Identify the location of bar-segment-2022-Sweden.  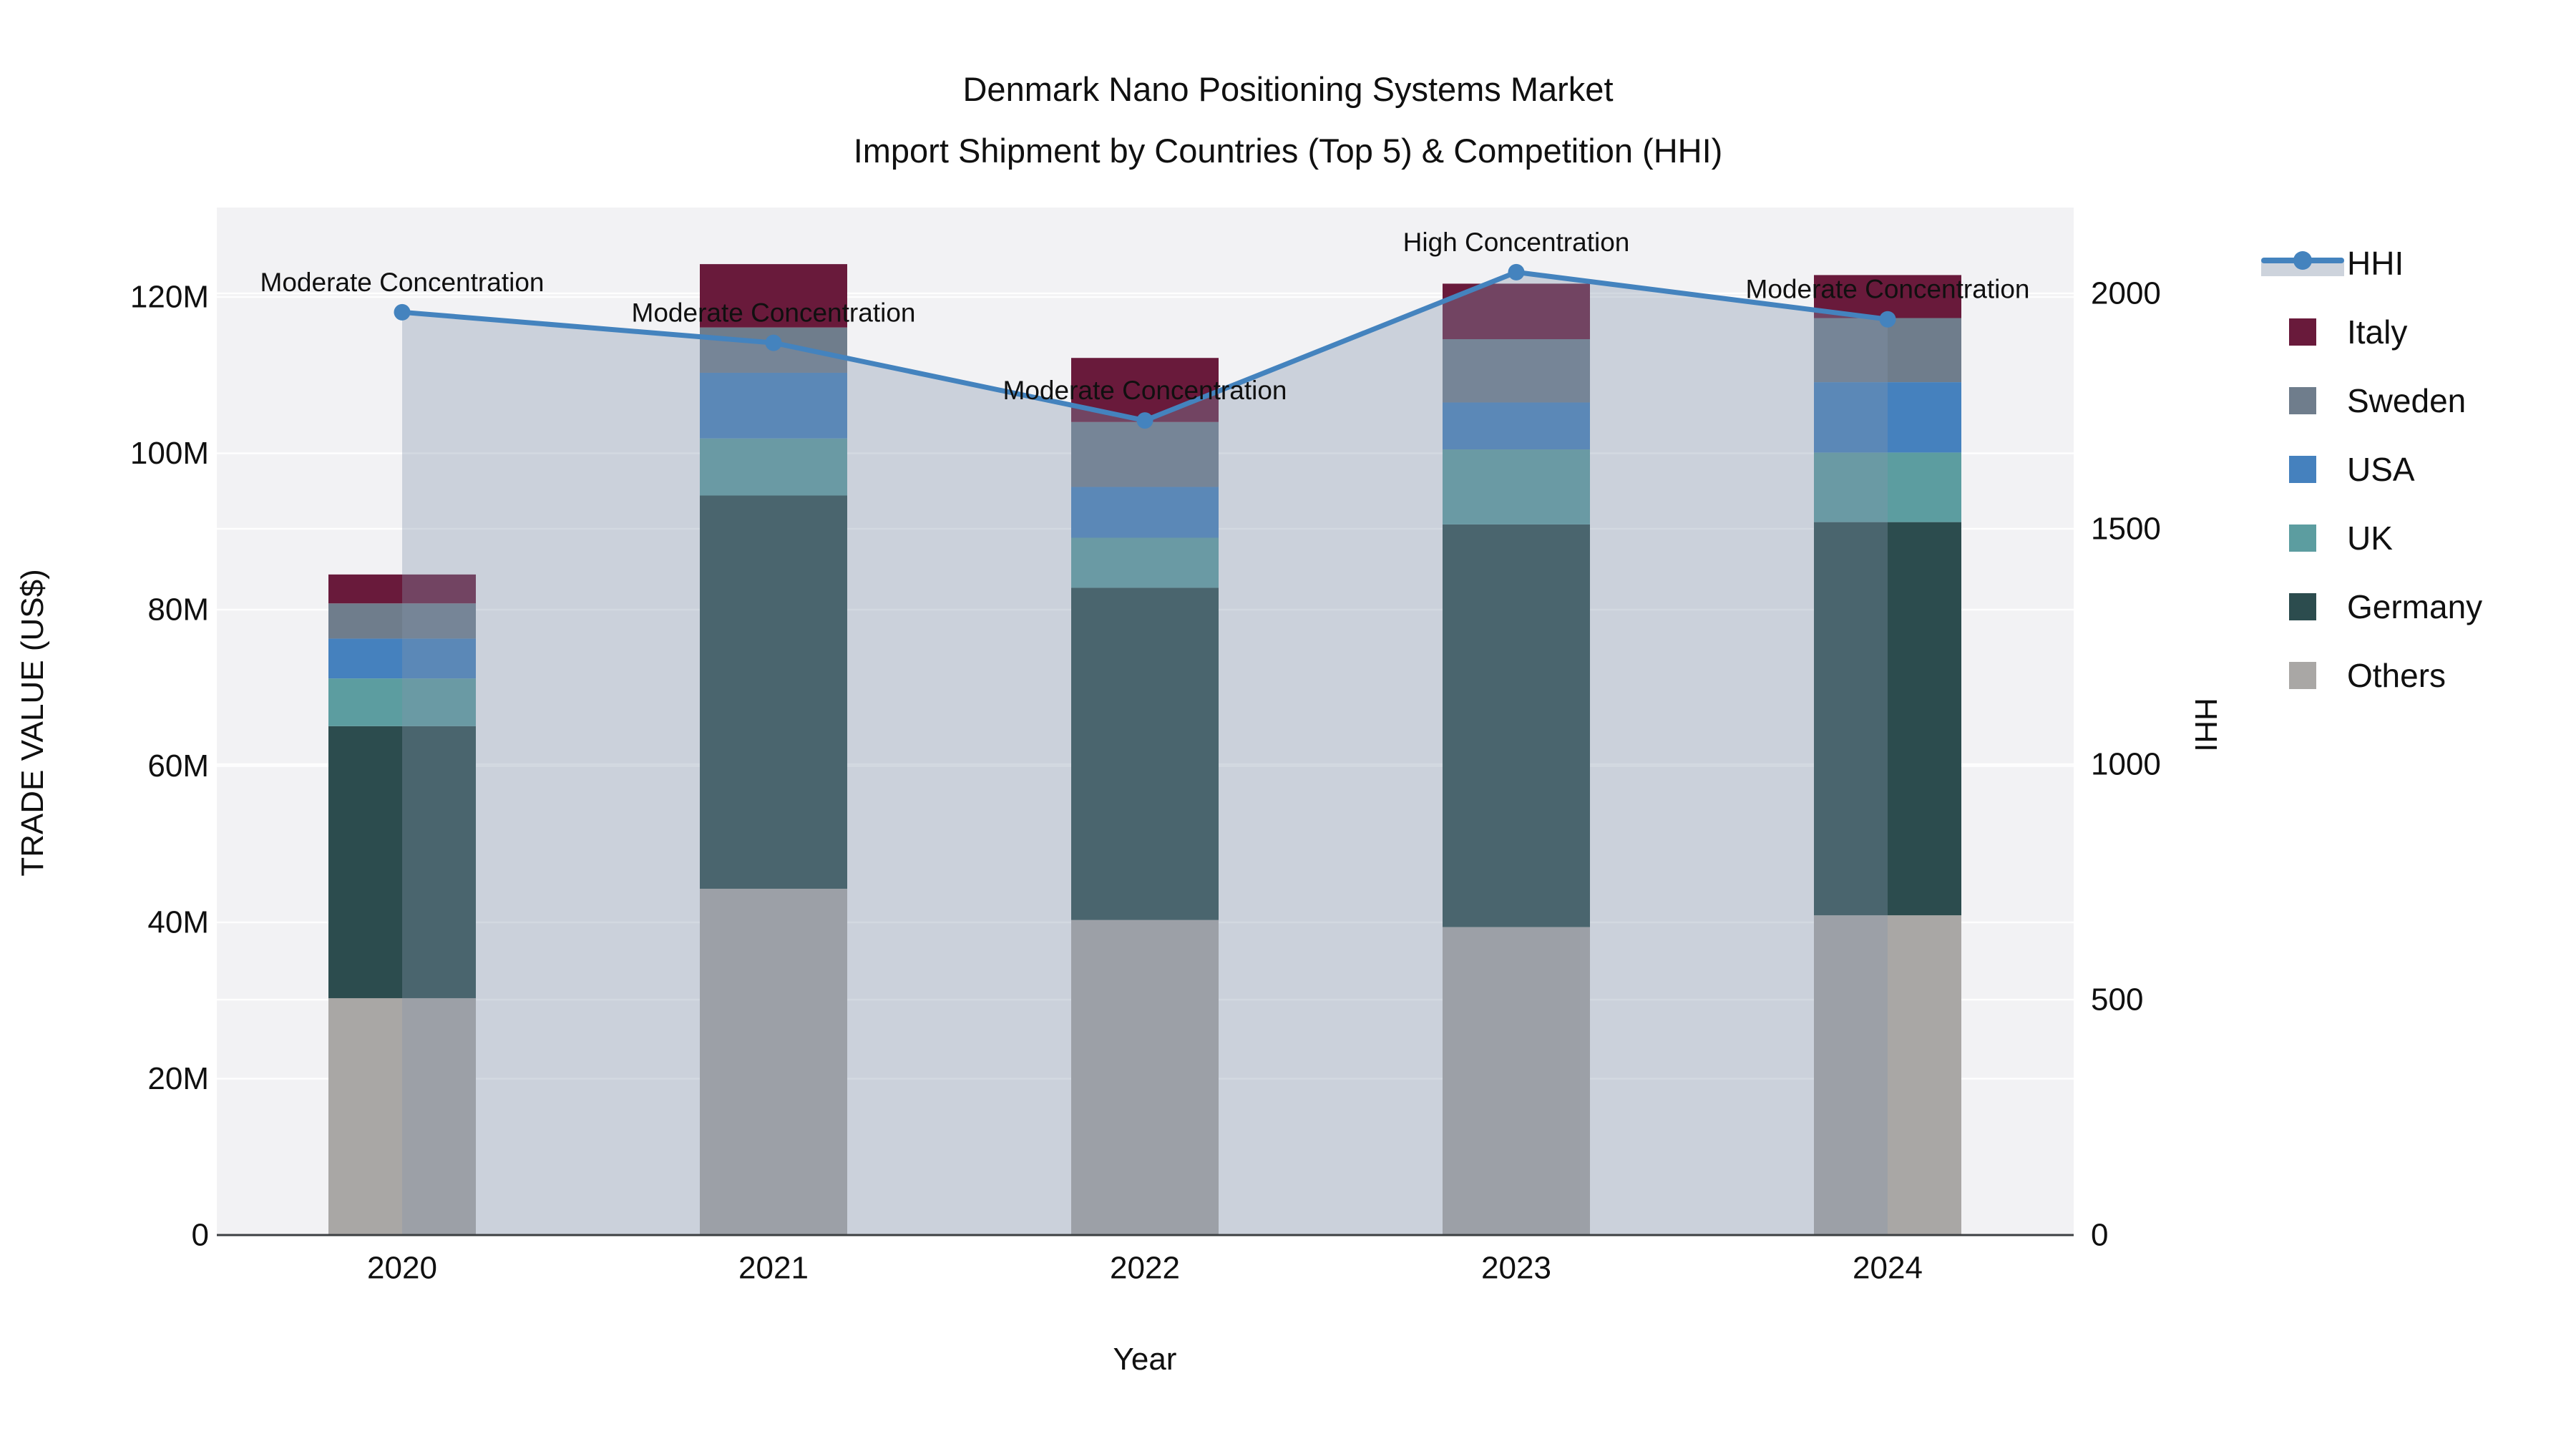
(1145, 454).